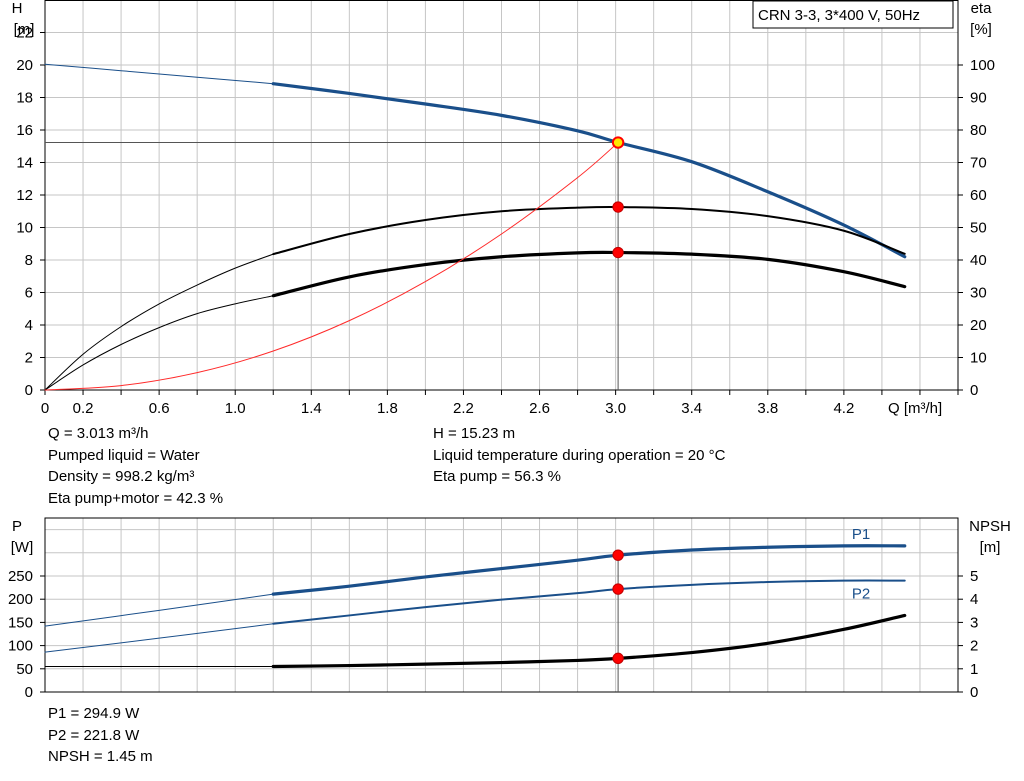 Image resolution: width=1024 pixels, height=781 pixels. I want to click on y-tick-label: 22, so click(24, 33).